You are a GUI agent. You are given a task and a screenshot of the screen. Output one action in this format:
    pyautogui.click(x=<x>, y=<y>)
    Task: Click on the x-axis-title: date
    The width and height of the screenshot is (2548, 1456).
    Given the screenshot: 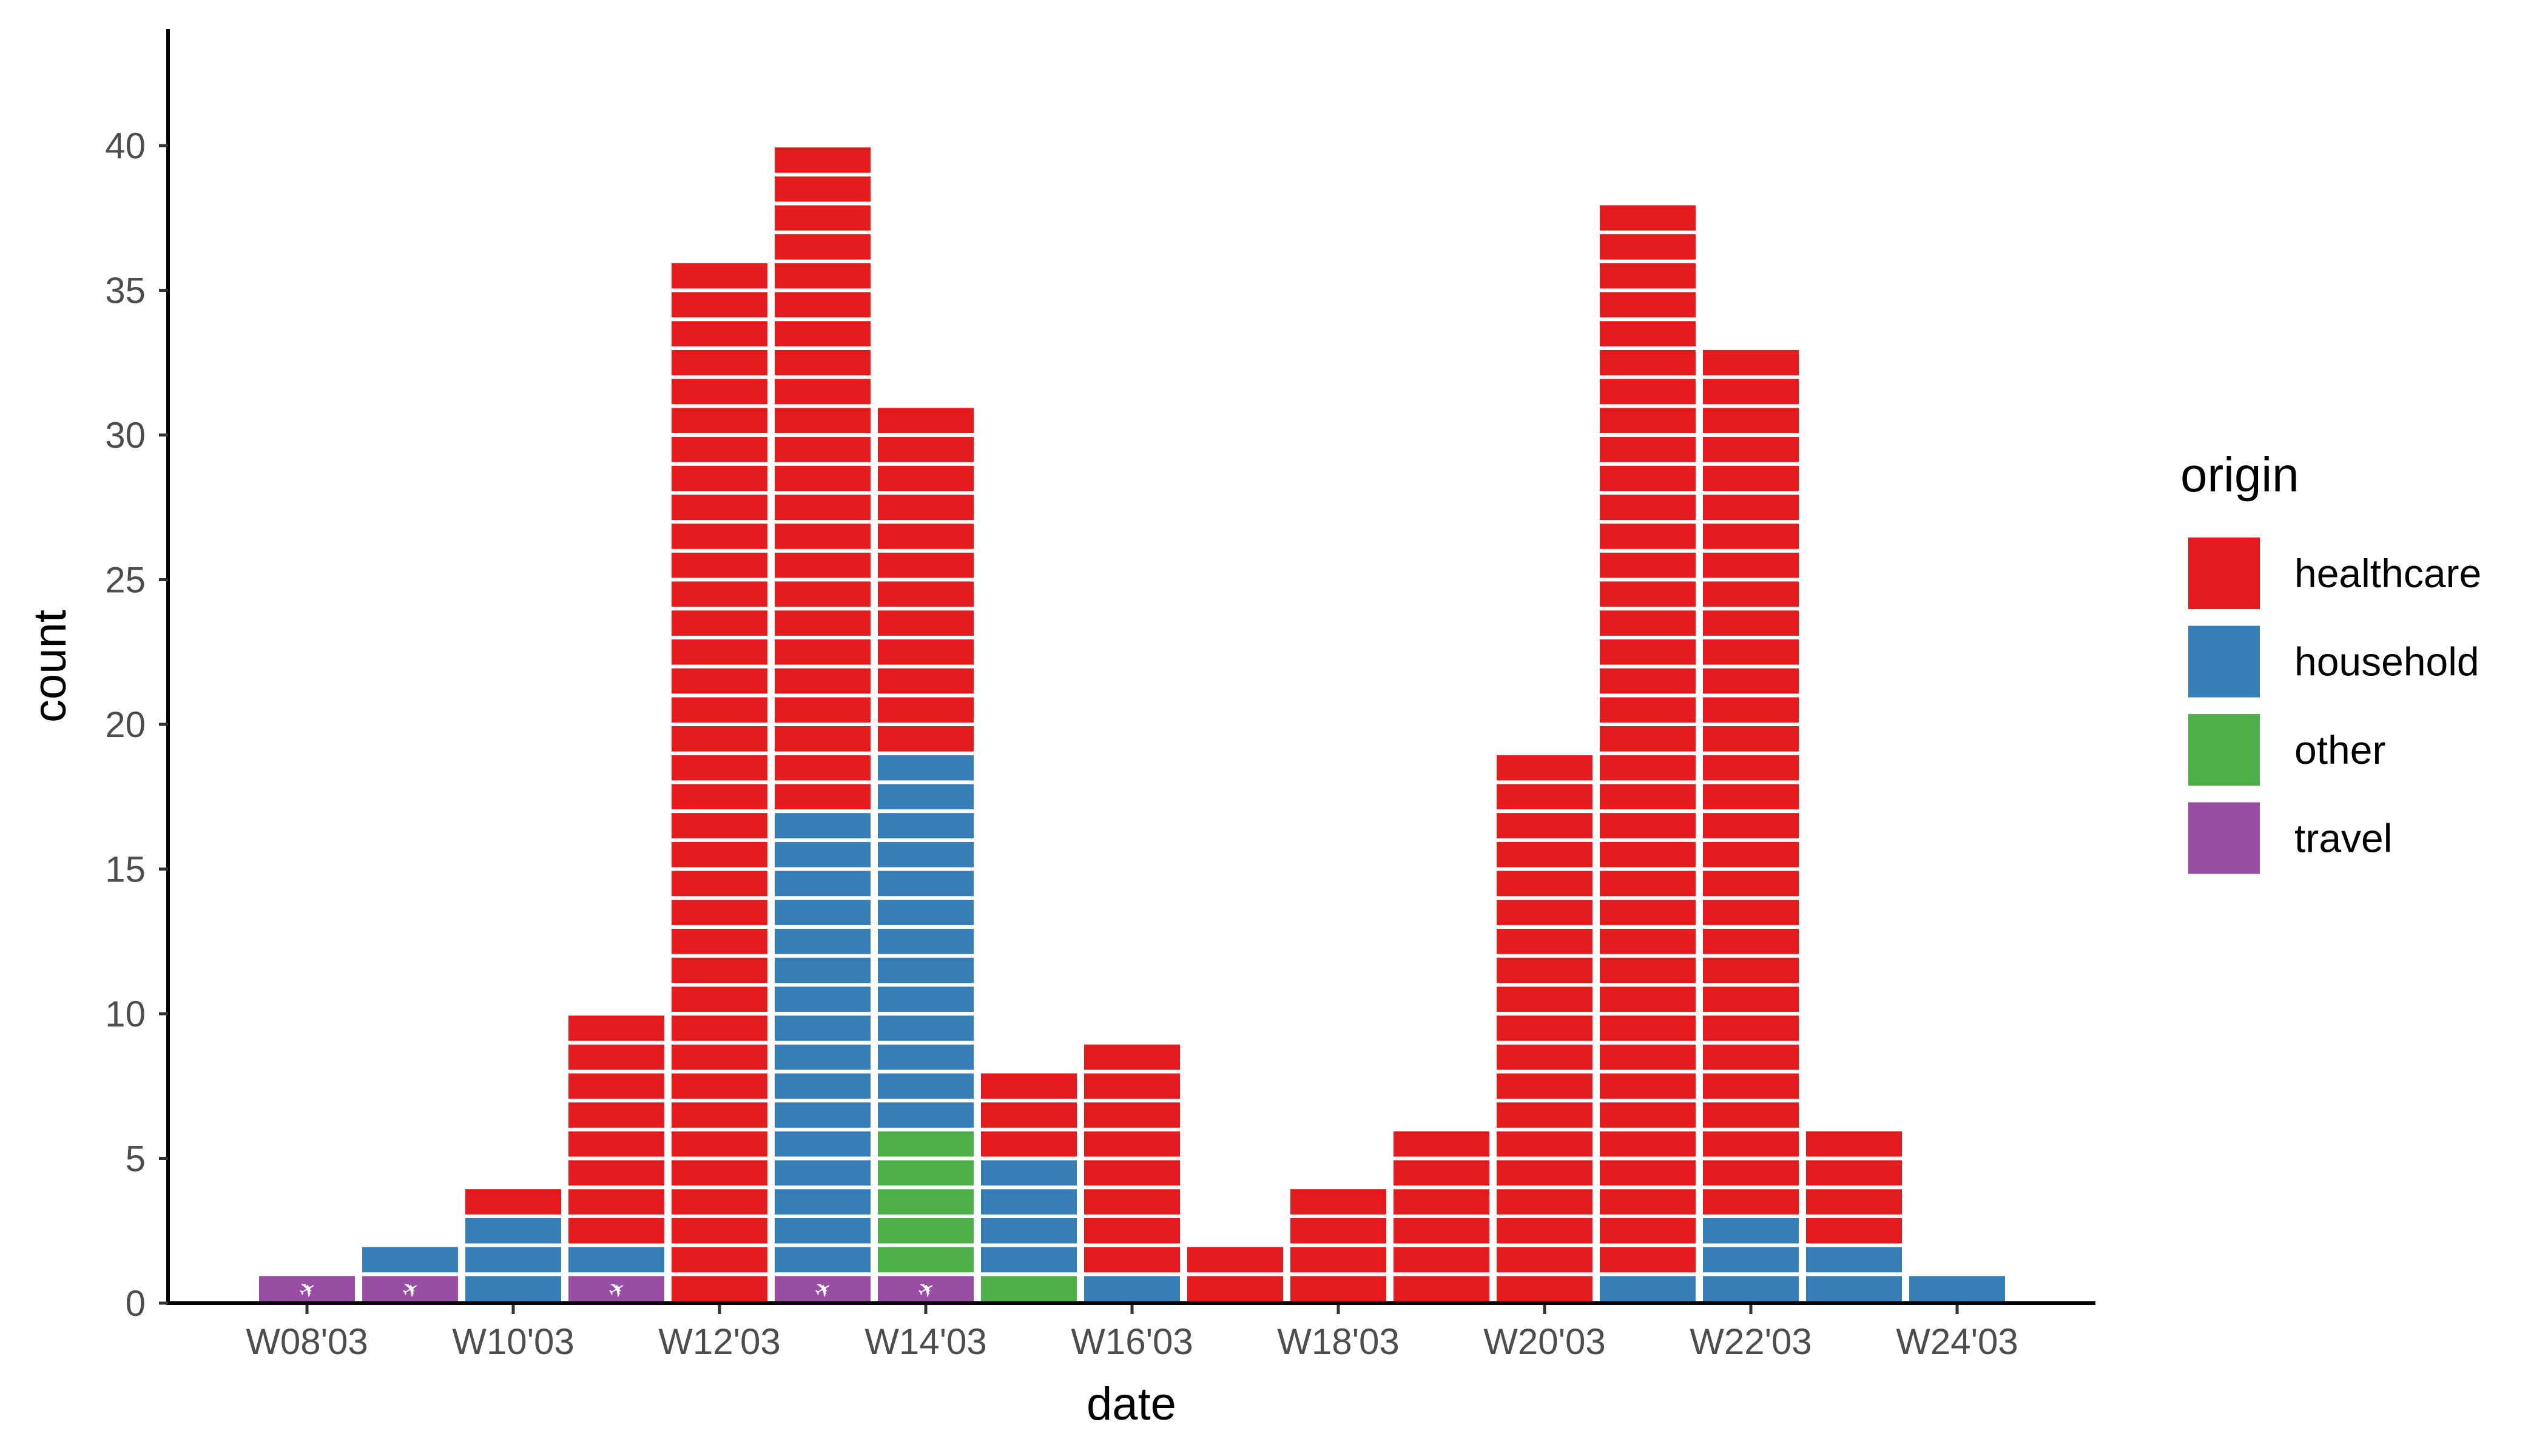 What is the action you would take?
    pyautogui.click(x=1131, y=1404)
    